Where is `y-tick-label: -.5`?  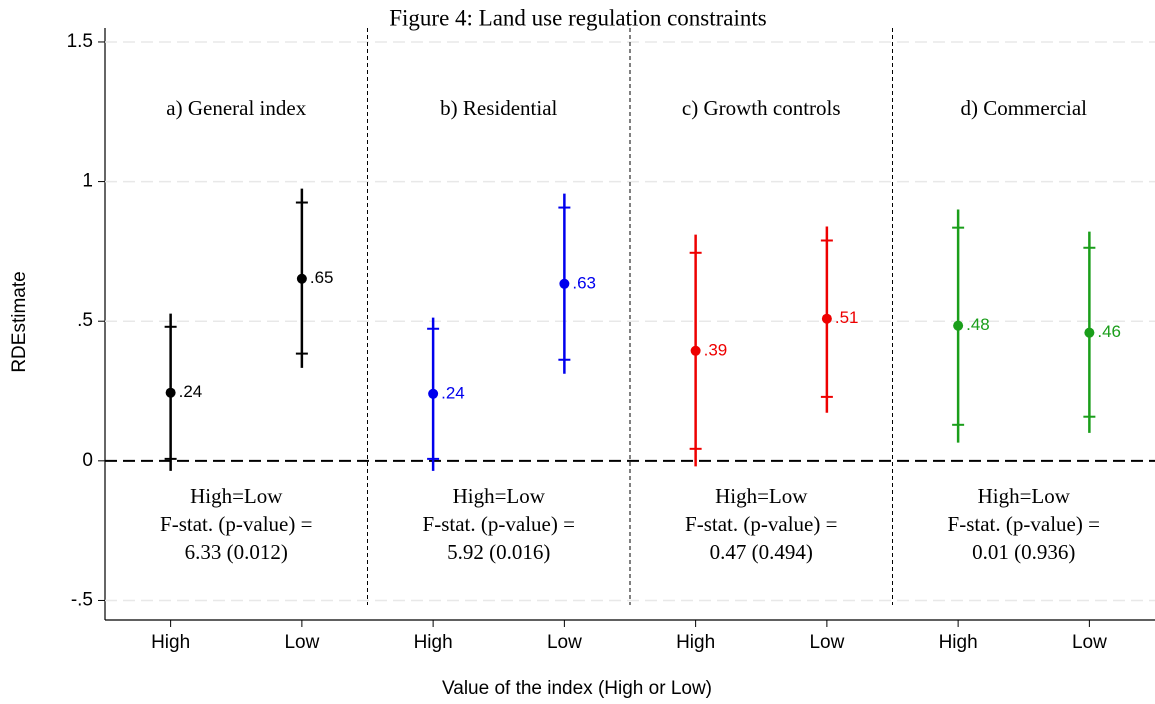 y-tick-label: -.5 is located at coordinates (82, 599).